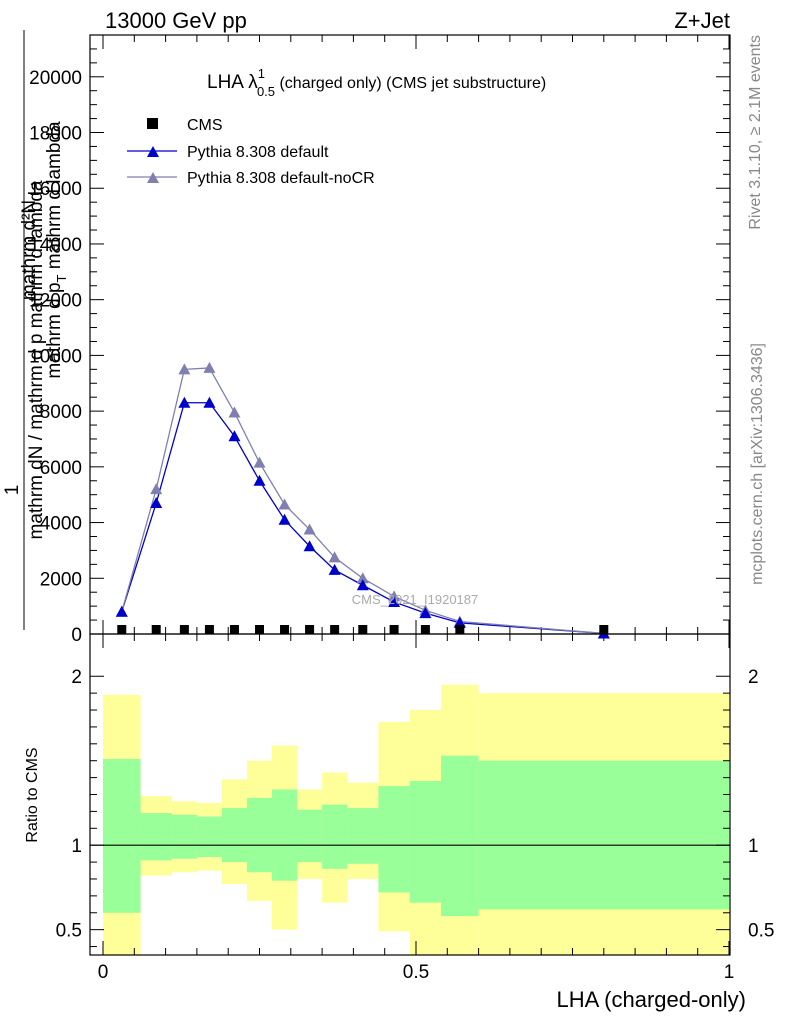 The height and width of the screenshot is (1024, 786). I want to click on x-axis-label: LHA (charged-only), so click(651, 999).